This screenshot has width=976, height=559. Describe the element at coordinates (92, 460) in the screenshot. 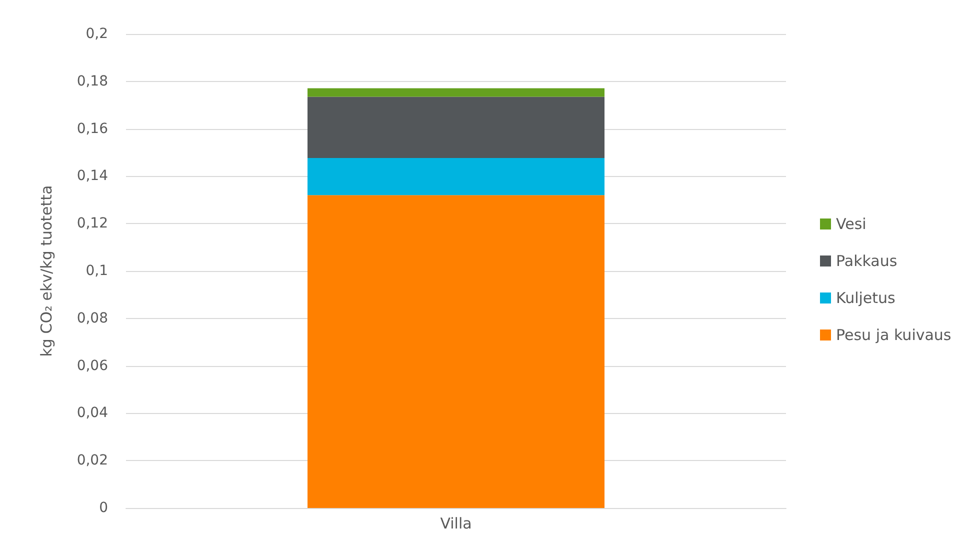

I see `y-tick-label: 0,02` at that location.